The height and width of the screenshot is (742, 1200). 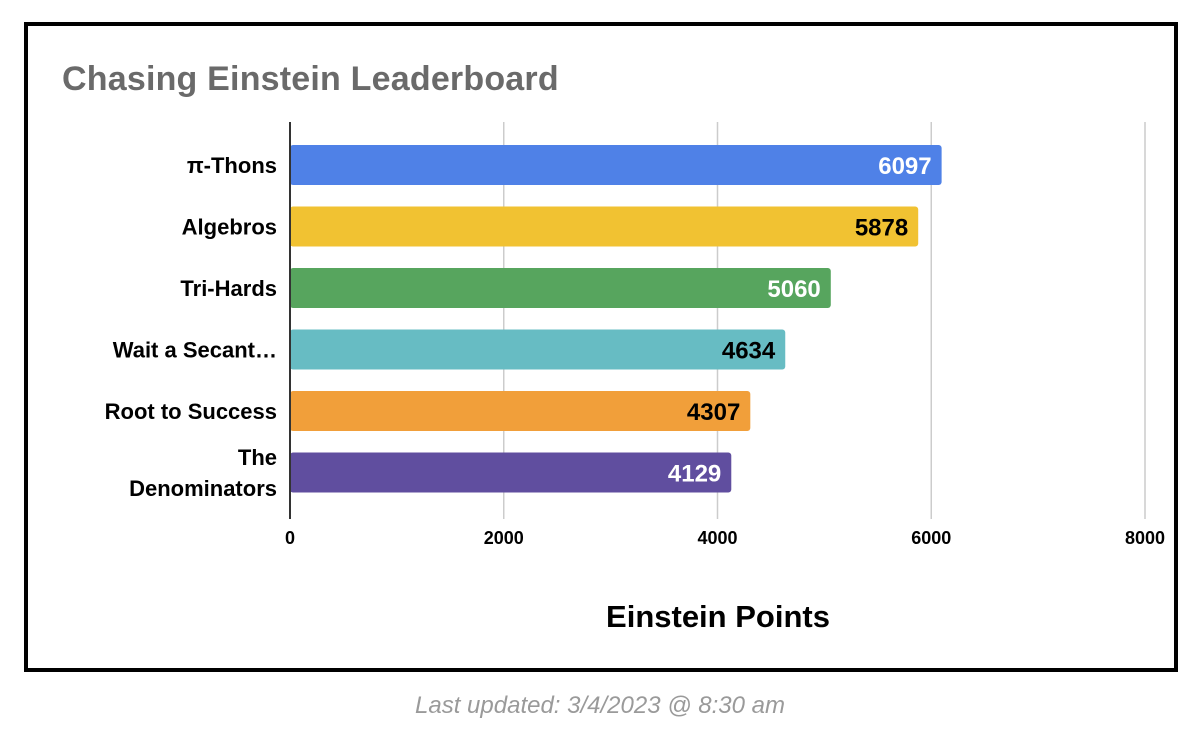 I want to click on x-tick-label: 4000, so click(x=717, y=538).